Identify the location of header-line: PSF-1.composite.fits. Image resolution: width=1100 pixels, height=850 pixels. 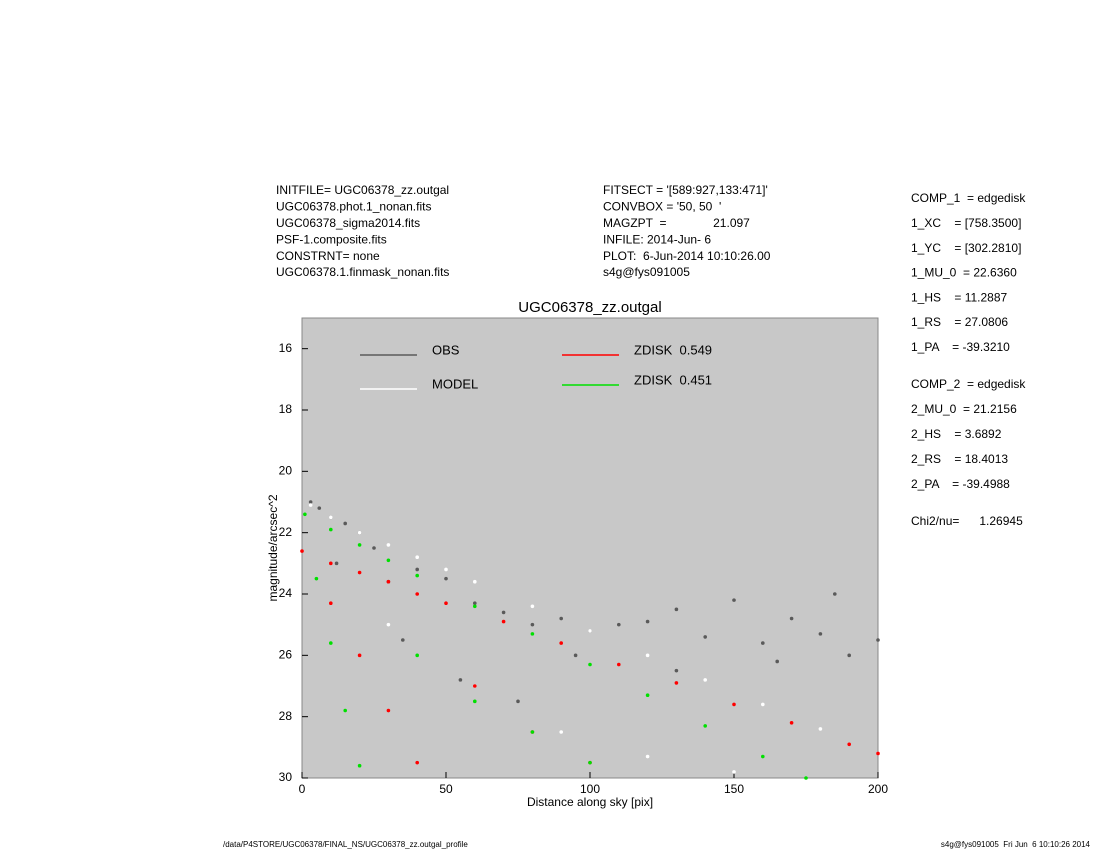
(331, 239).